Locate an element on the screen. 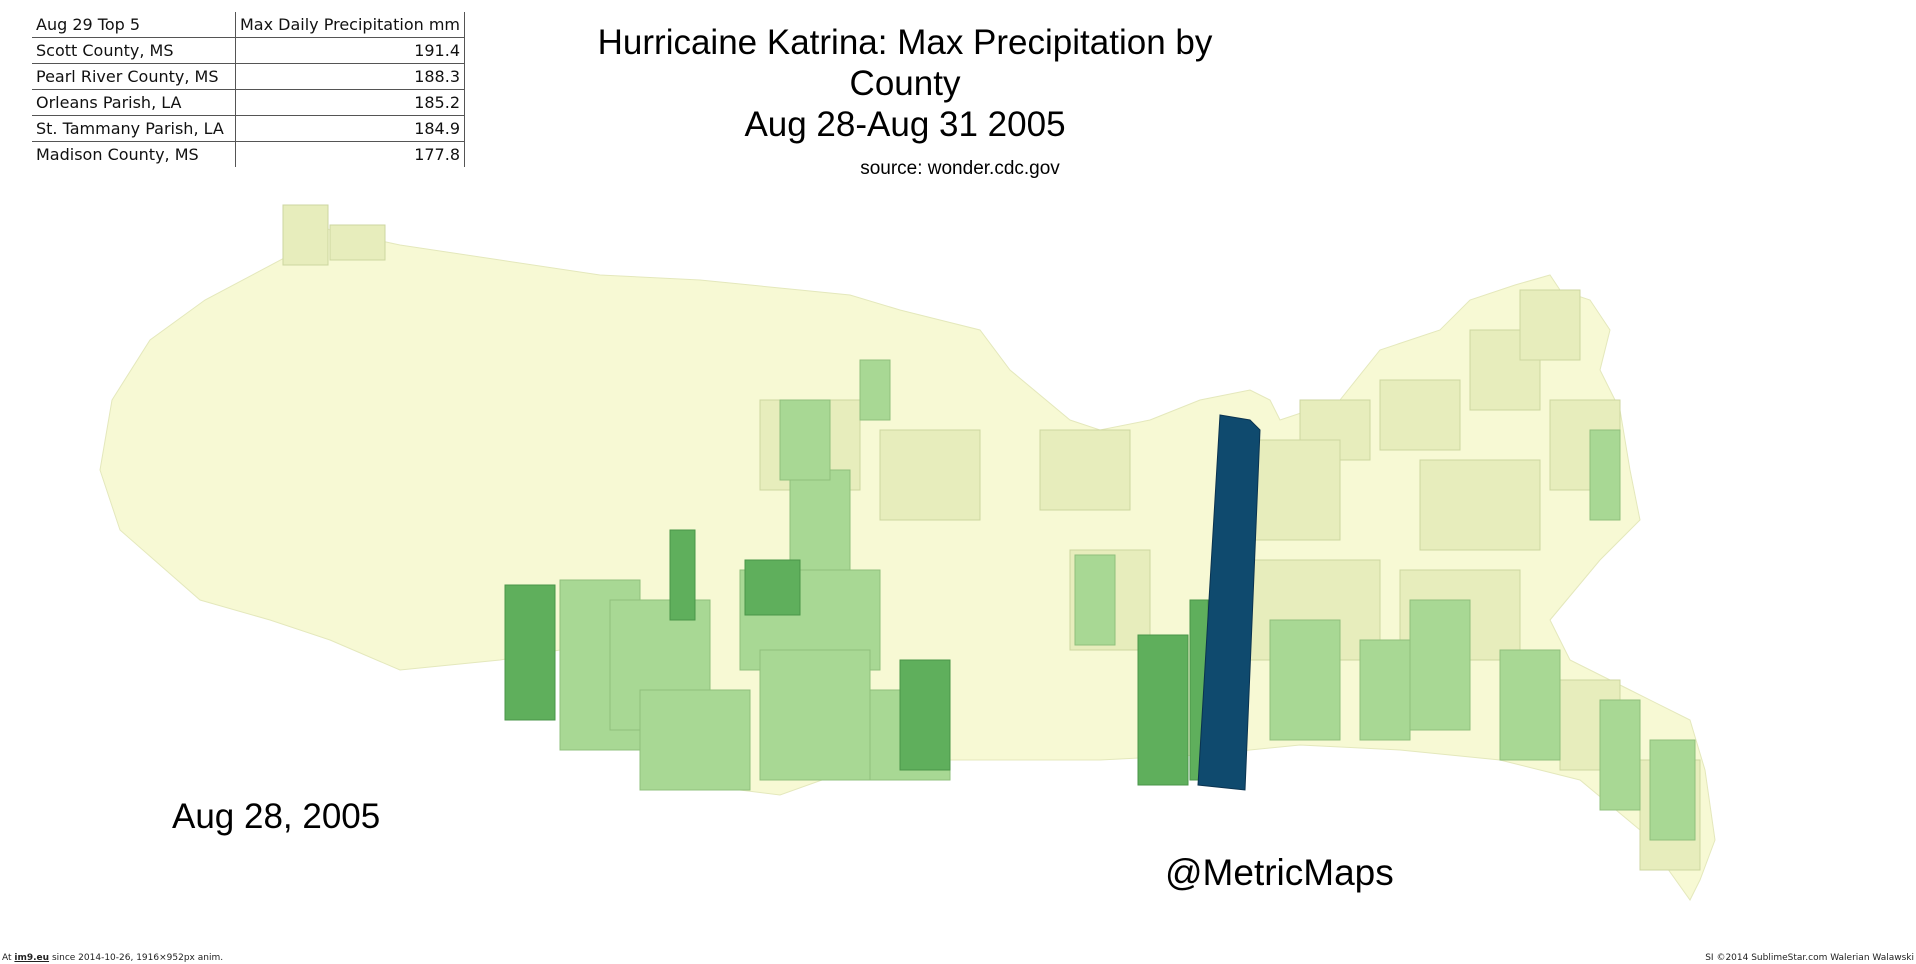 This screenshot has width=1916, height=964. precip-value: 177.8 is located at coordinates (350, 154).